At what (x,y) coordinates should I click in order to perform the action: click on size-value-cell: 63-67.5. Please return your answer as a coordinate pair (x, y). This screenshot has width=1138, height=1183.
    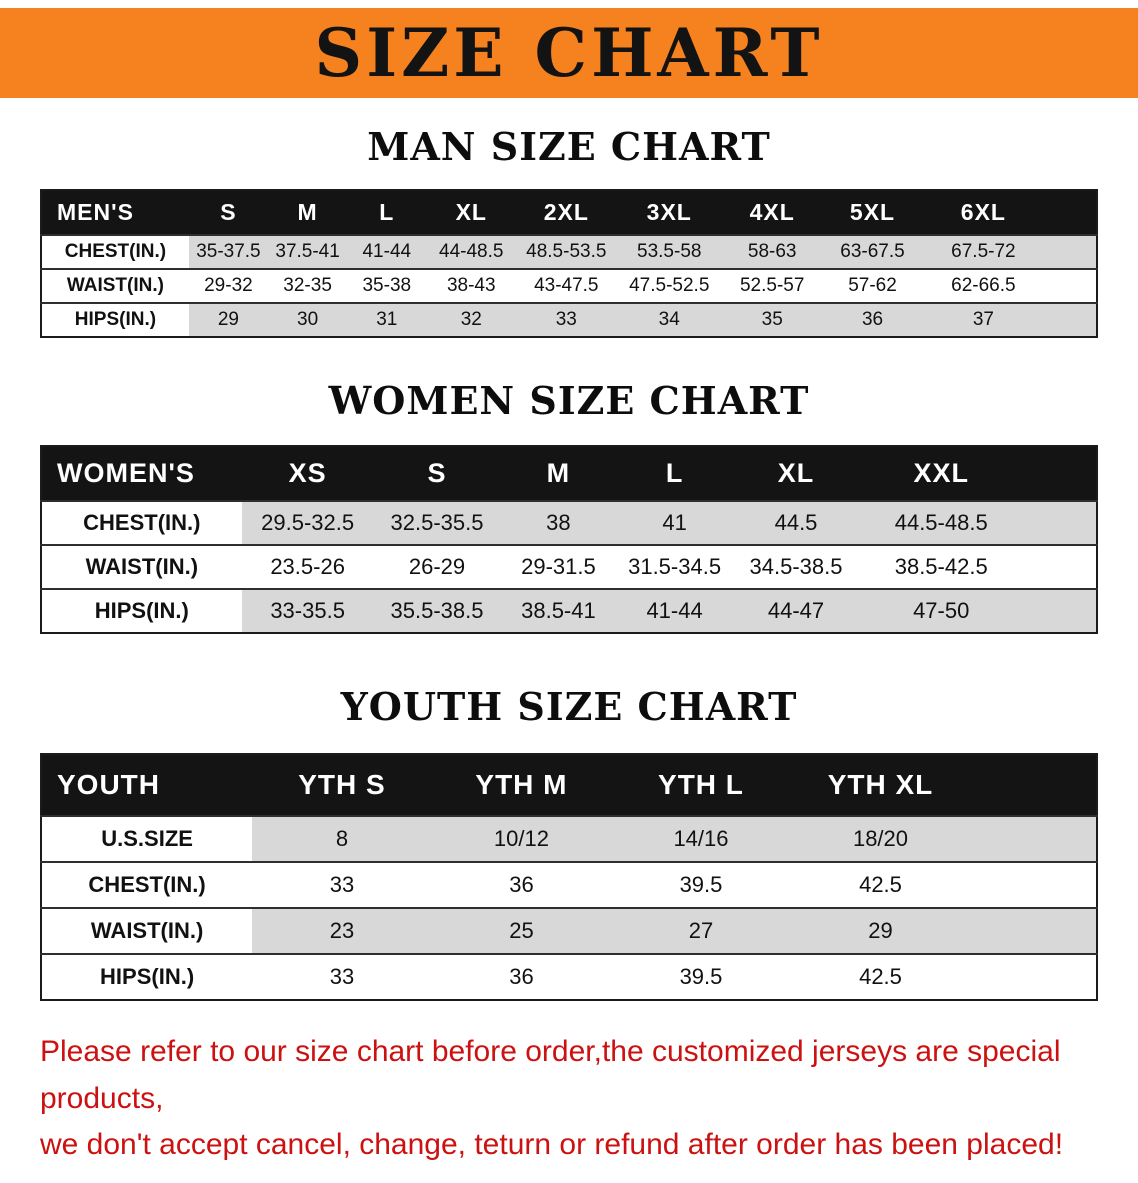
    Looking at the image, I should click on (872, 251).